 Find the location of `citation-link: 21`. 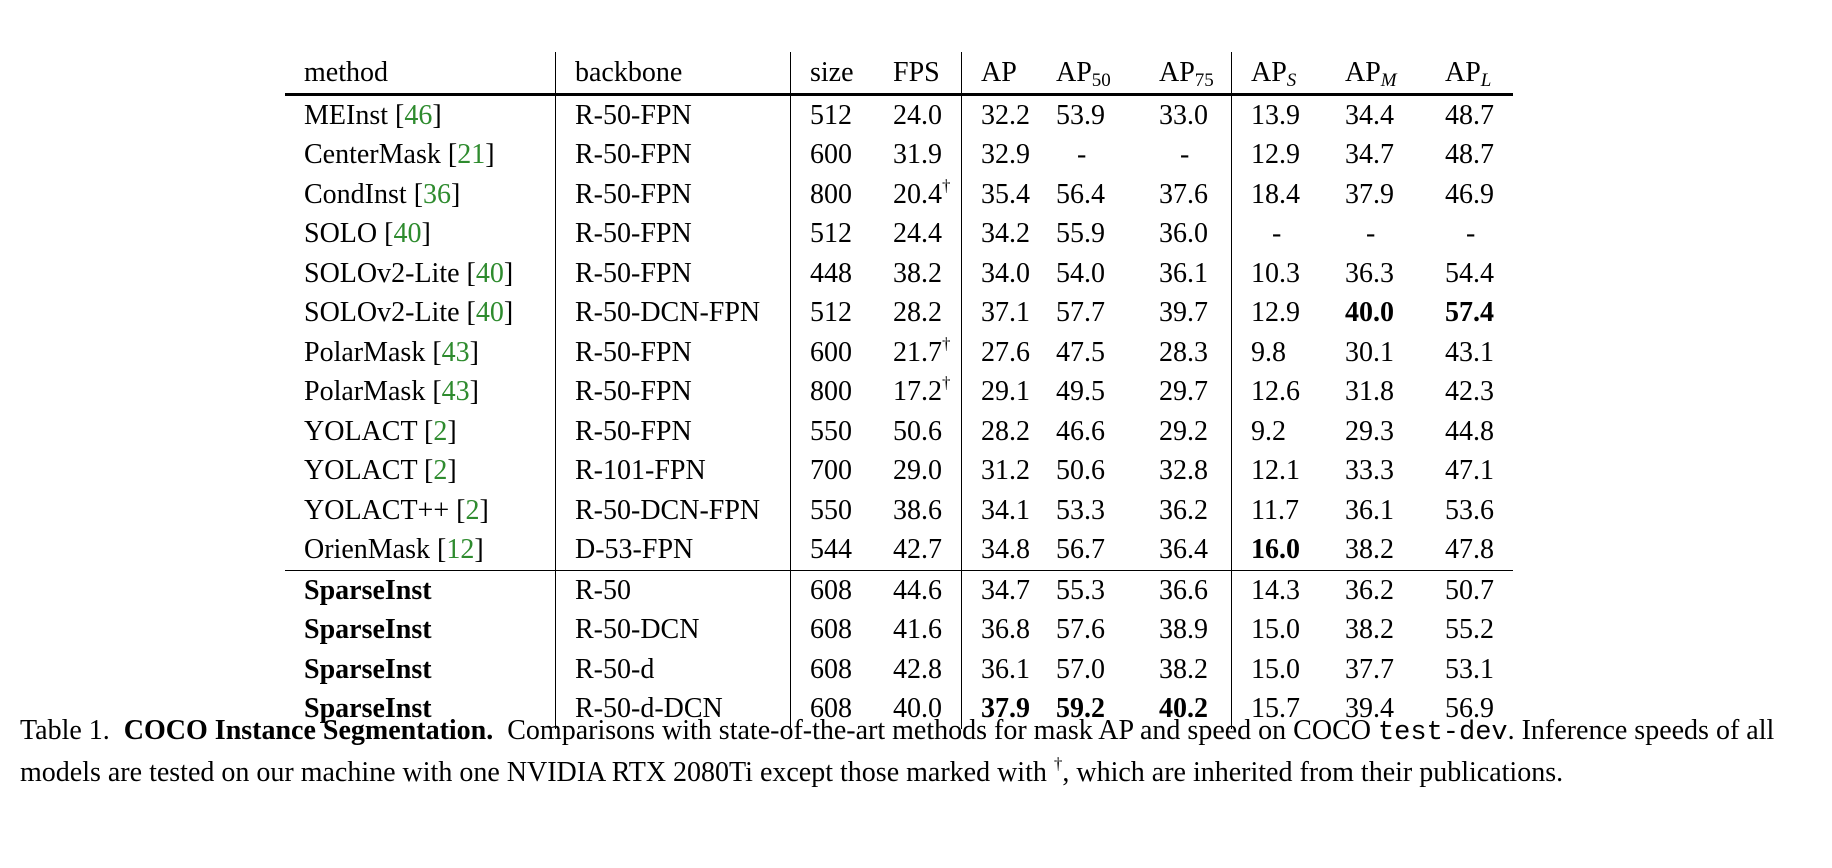

citation-link: 21 is located at coordinates (471, 155).